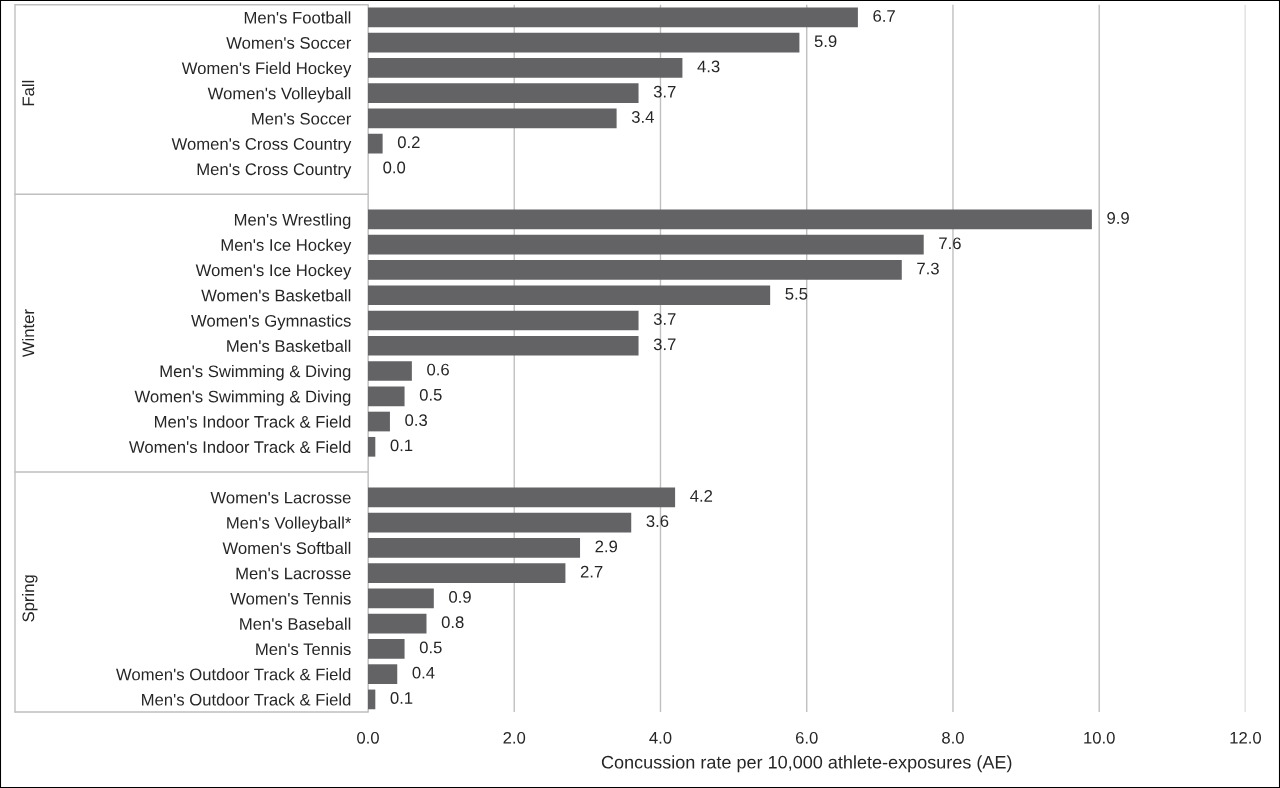  What do you see at coordinates (1099, 737) in the screenshot?
I see `x-tick-label: 10.0` at bounding box center [1099, 737].